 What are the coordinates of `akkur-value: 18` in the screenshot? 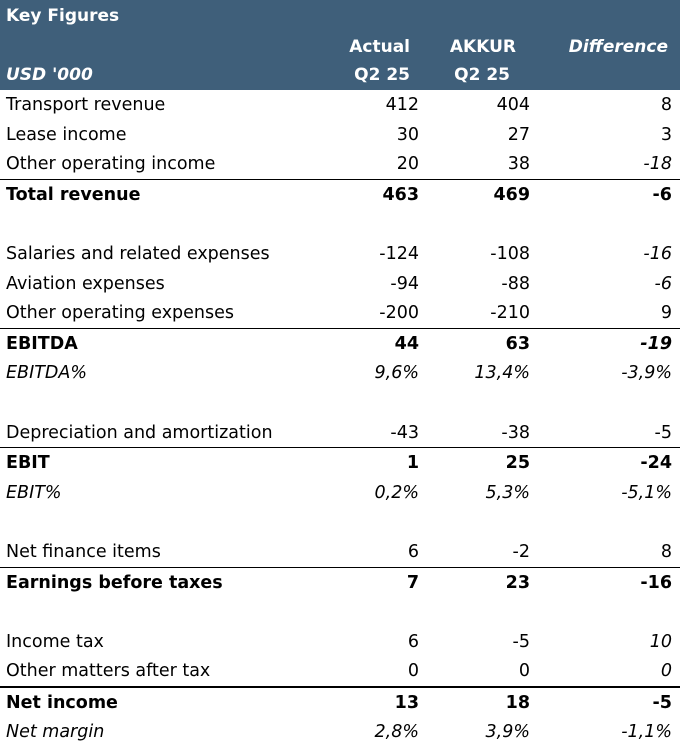 It's located at (517, 702).